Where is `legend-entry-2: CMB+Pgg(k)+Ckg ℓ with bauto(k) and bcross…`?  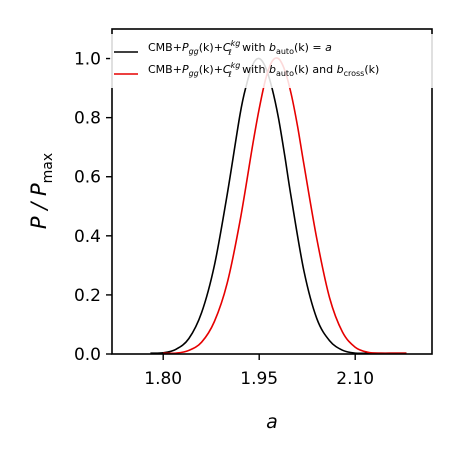
legend-entry-2: CMB+Pgg(k)+Ckg ℓ with bauto(k) and bcross… is located at coordinates (246, 70).